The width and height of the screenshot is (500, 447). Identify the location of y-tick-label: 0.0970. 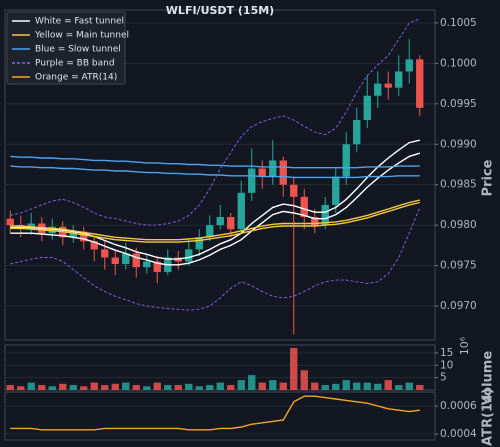
(458, 306).